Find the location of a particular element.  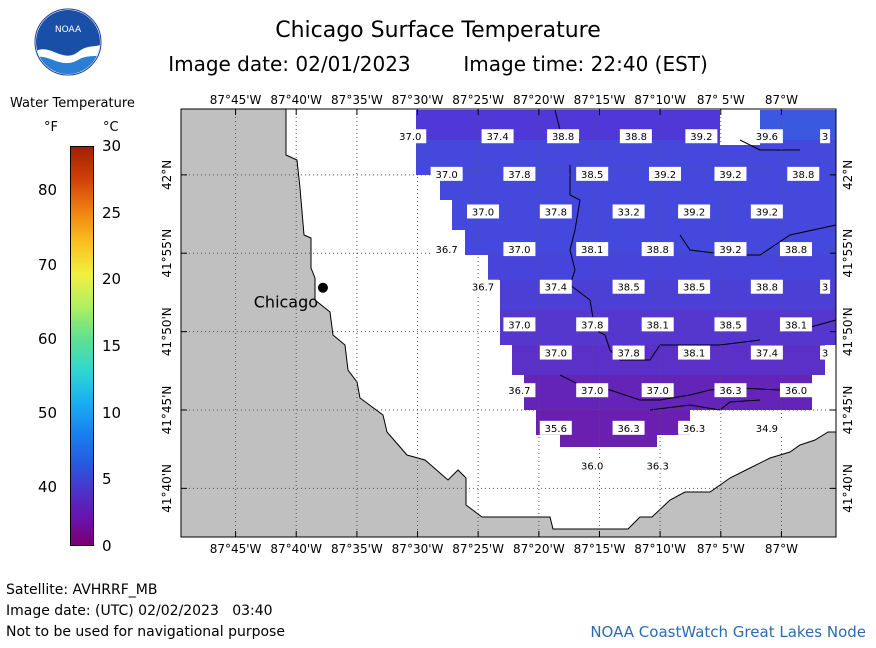

image-date: Image date: 02/01/2023 is located at coordinates (289, 64).